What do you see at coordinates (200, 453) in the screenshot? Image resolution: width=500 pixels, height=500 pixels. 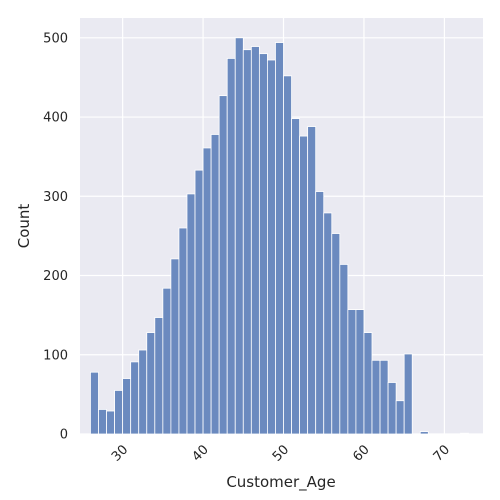 I see `x-tick-label: 40` at bounding box center [200, 453].